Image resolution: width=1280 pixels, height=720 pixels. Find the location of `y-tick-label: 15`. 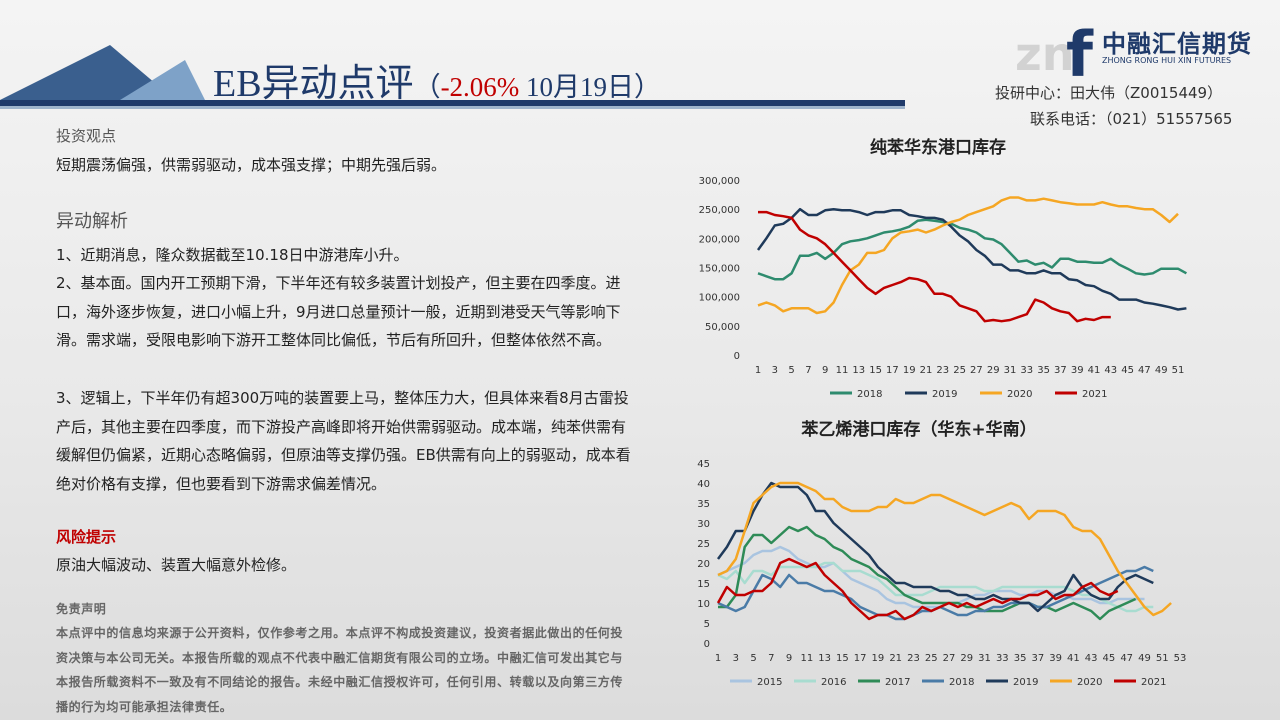

y-tick-label: 15 is located at coordinates (703, 584).